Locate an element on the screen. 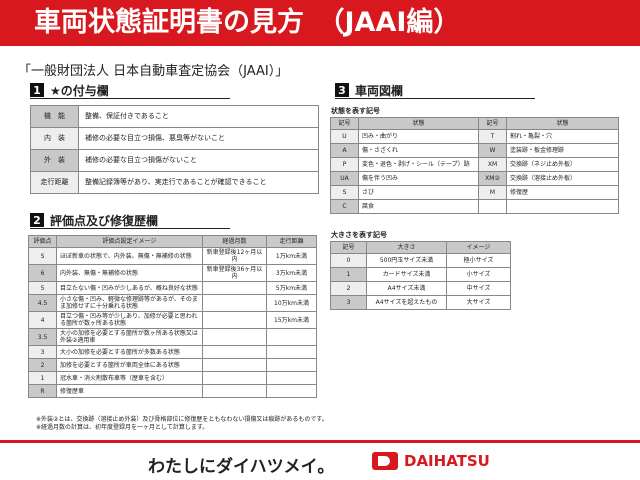 The width and height of the screenshot is (640, 480). section-title: 評価点及び修復歴欄 is located at coordinates (104, 220).